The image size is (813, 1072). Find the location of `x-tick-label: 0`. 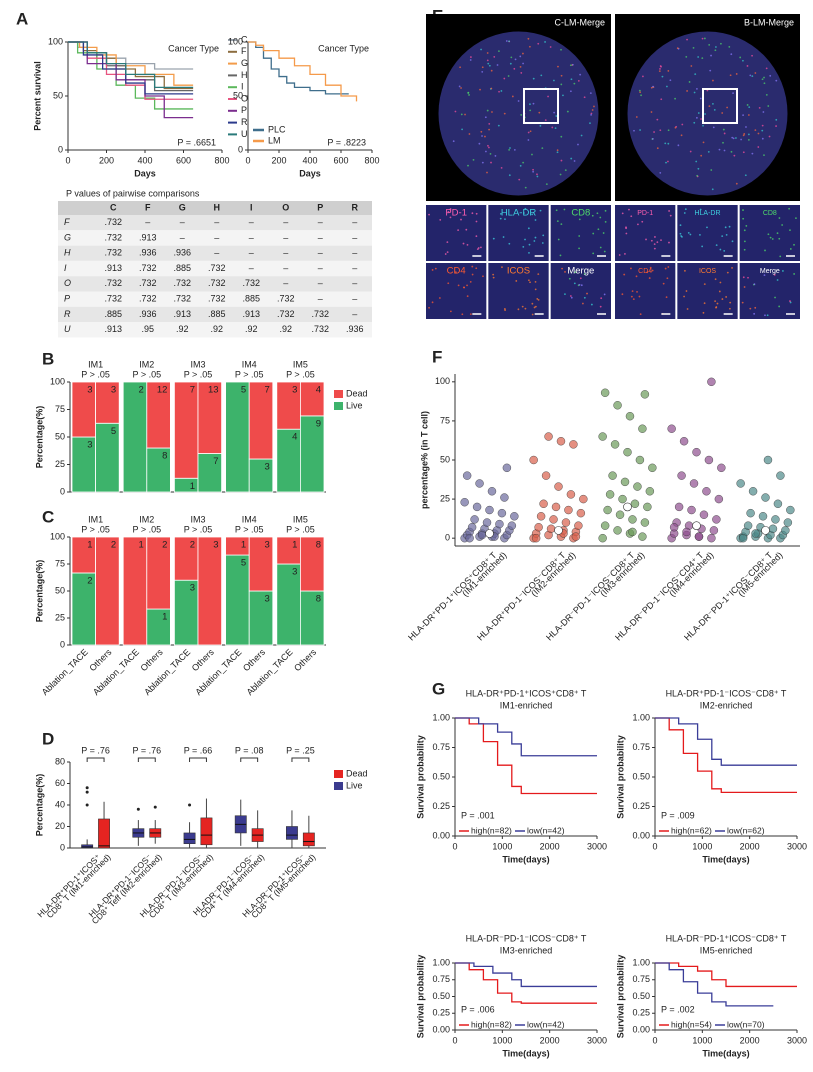

x-tick-label: 0 is located at coordinates (454, 1040).